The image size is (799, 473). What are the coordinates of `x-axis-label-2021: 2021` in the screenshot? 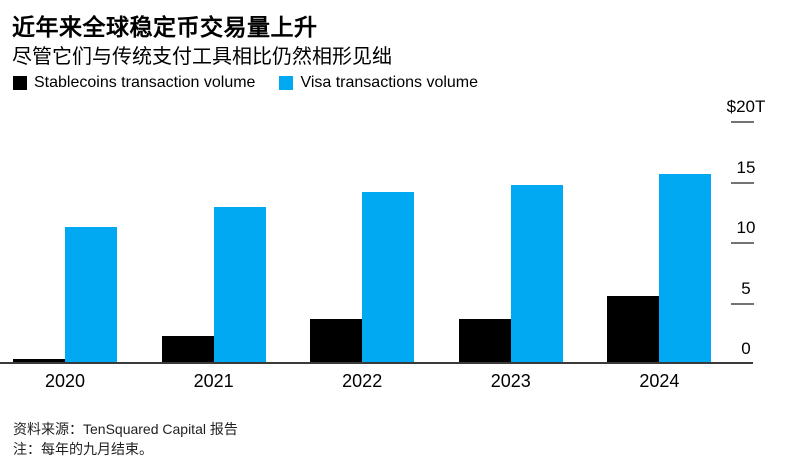 It's located at (213, 381).